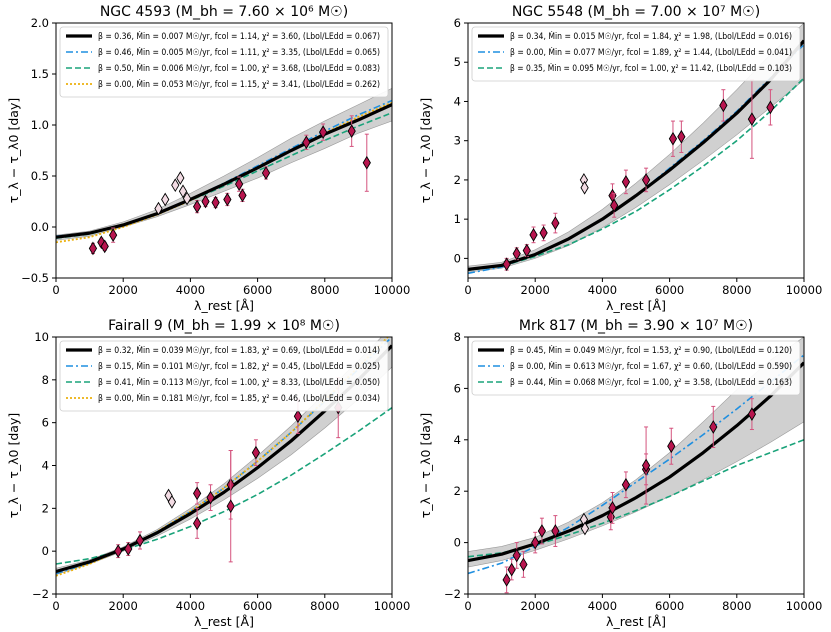 The width and height of the screenshot is (831, 632). What do you see at coordinates (457, 219) in the screenshot?
I see `y-tick-label: 1` at bounding box center [457, 219].